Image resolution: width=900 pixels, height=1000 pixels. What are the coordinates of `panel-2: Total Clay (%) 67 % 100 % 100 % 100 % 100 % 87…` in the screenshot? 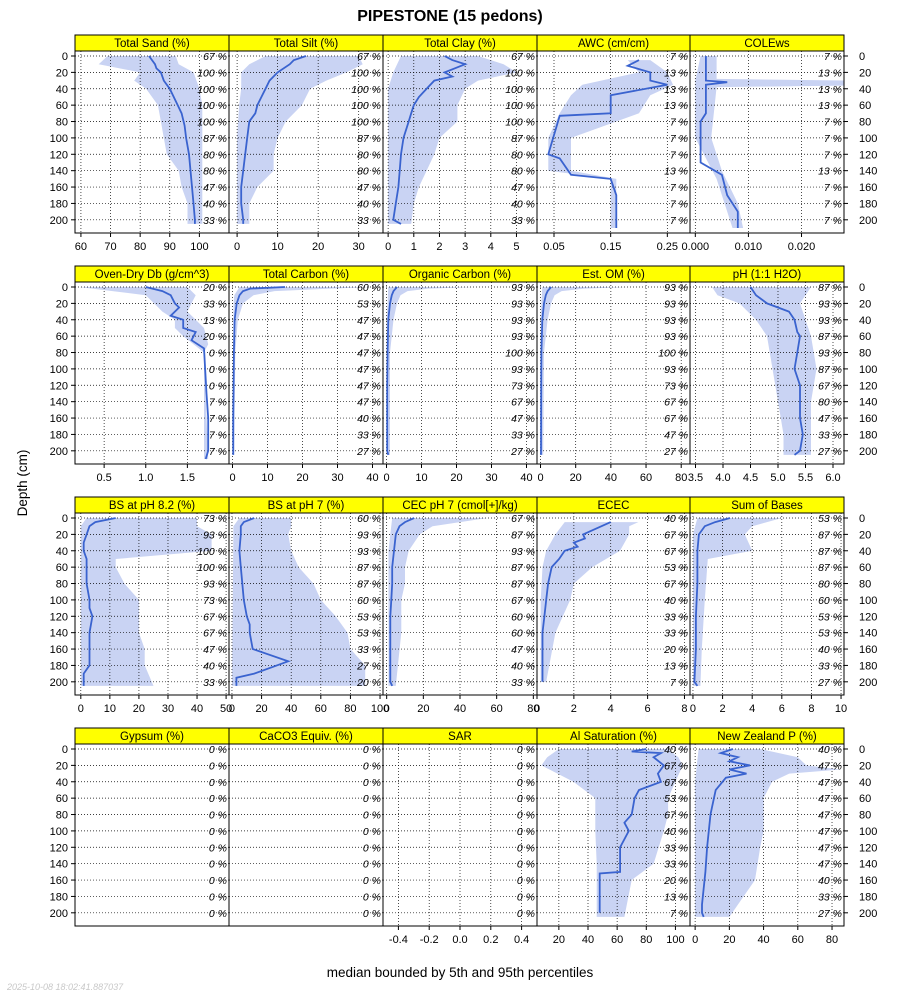 It's located at (460, 143).